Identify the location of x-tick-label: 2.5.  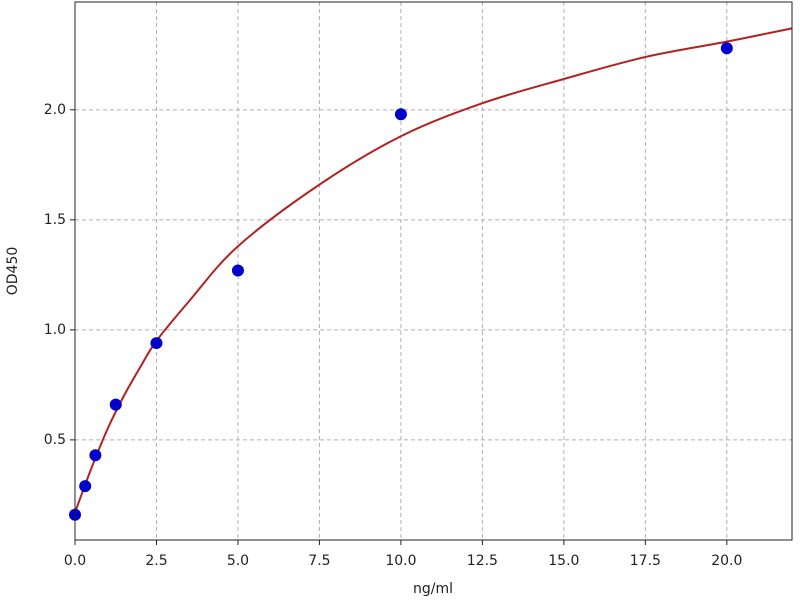
(156, 561).